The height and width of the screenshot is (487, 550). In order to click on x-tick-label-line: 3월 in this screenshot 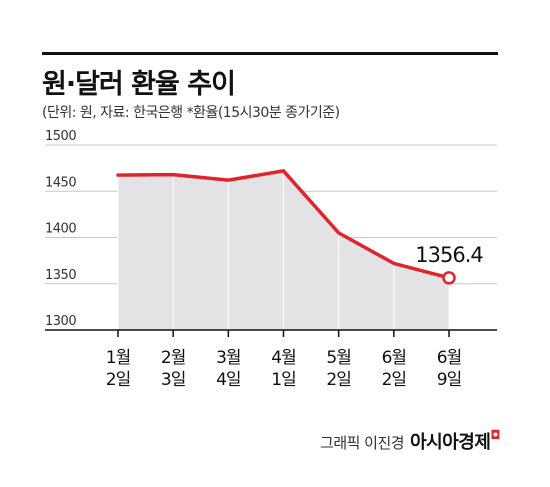, I will do `click(228, 358)`.